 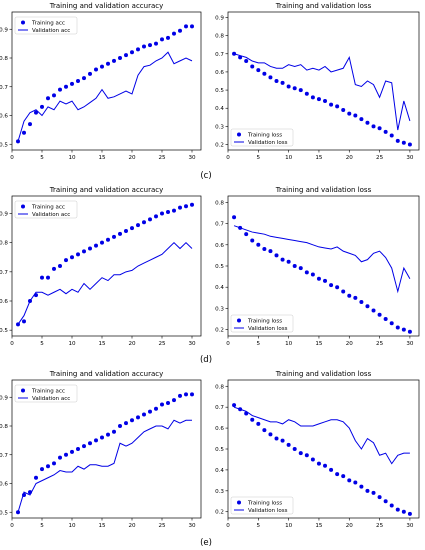 What do you see at coordinates (219, 513) in the screenshot?
I see `y-tick-label: 0.2` at bounding box center [219, 513].